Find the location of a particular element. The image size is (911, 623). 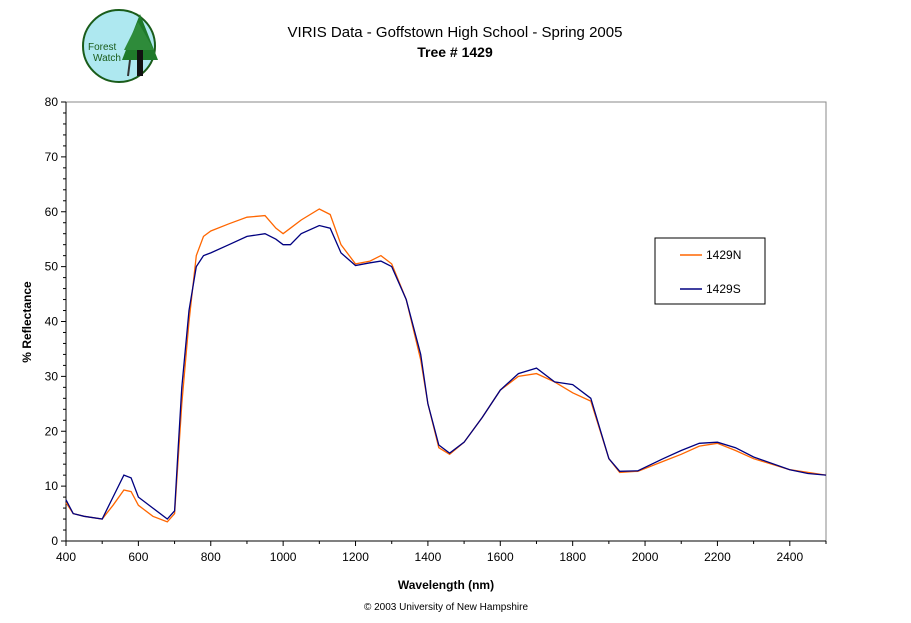

chart-subtitle: Tree # 1429 is located at coordinates (455, 52).